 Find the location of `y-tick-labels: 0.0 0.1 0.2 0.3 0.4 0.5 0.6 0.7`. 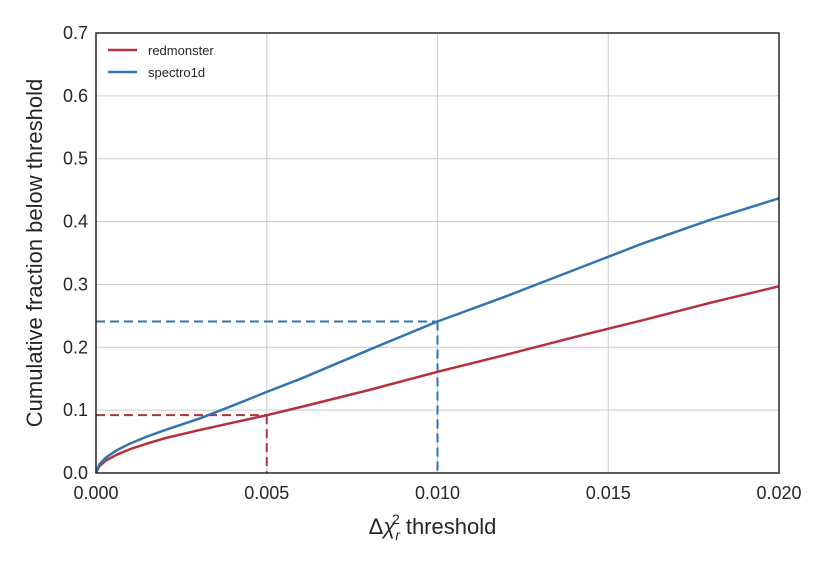

y-tick-labels: 0.0 0.1 0.2 0.3 0.4 0.5 0.6 0.7 is located at coordinates (75, 253).